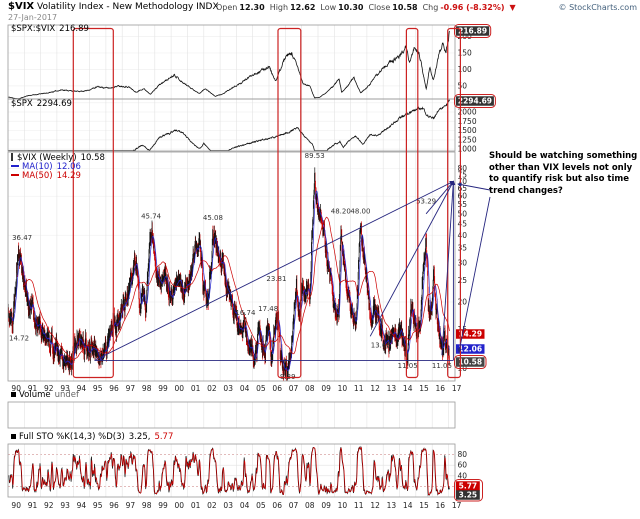 The image size is (640, 519). I want to click on year-label: 98, so click(147, 505).